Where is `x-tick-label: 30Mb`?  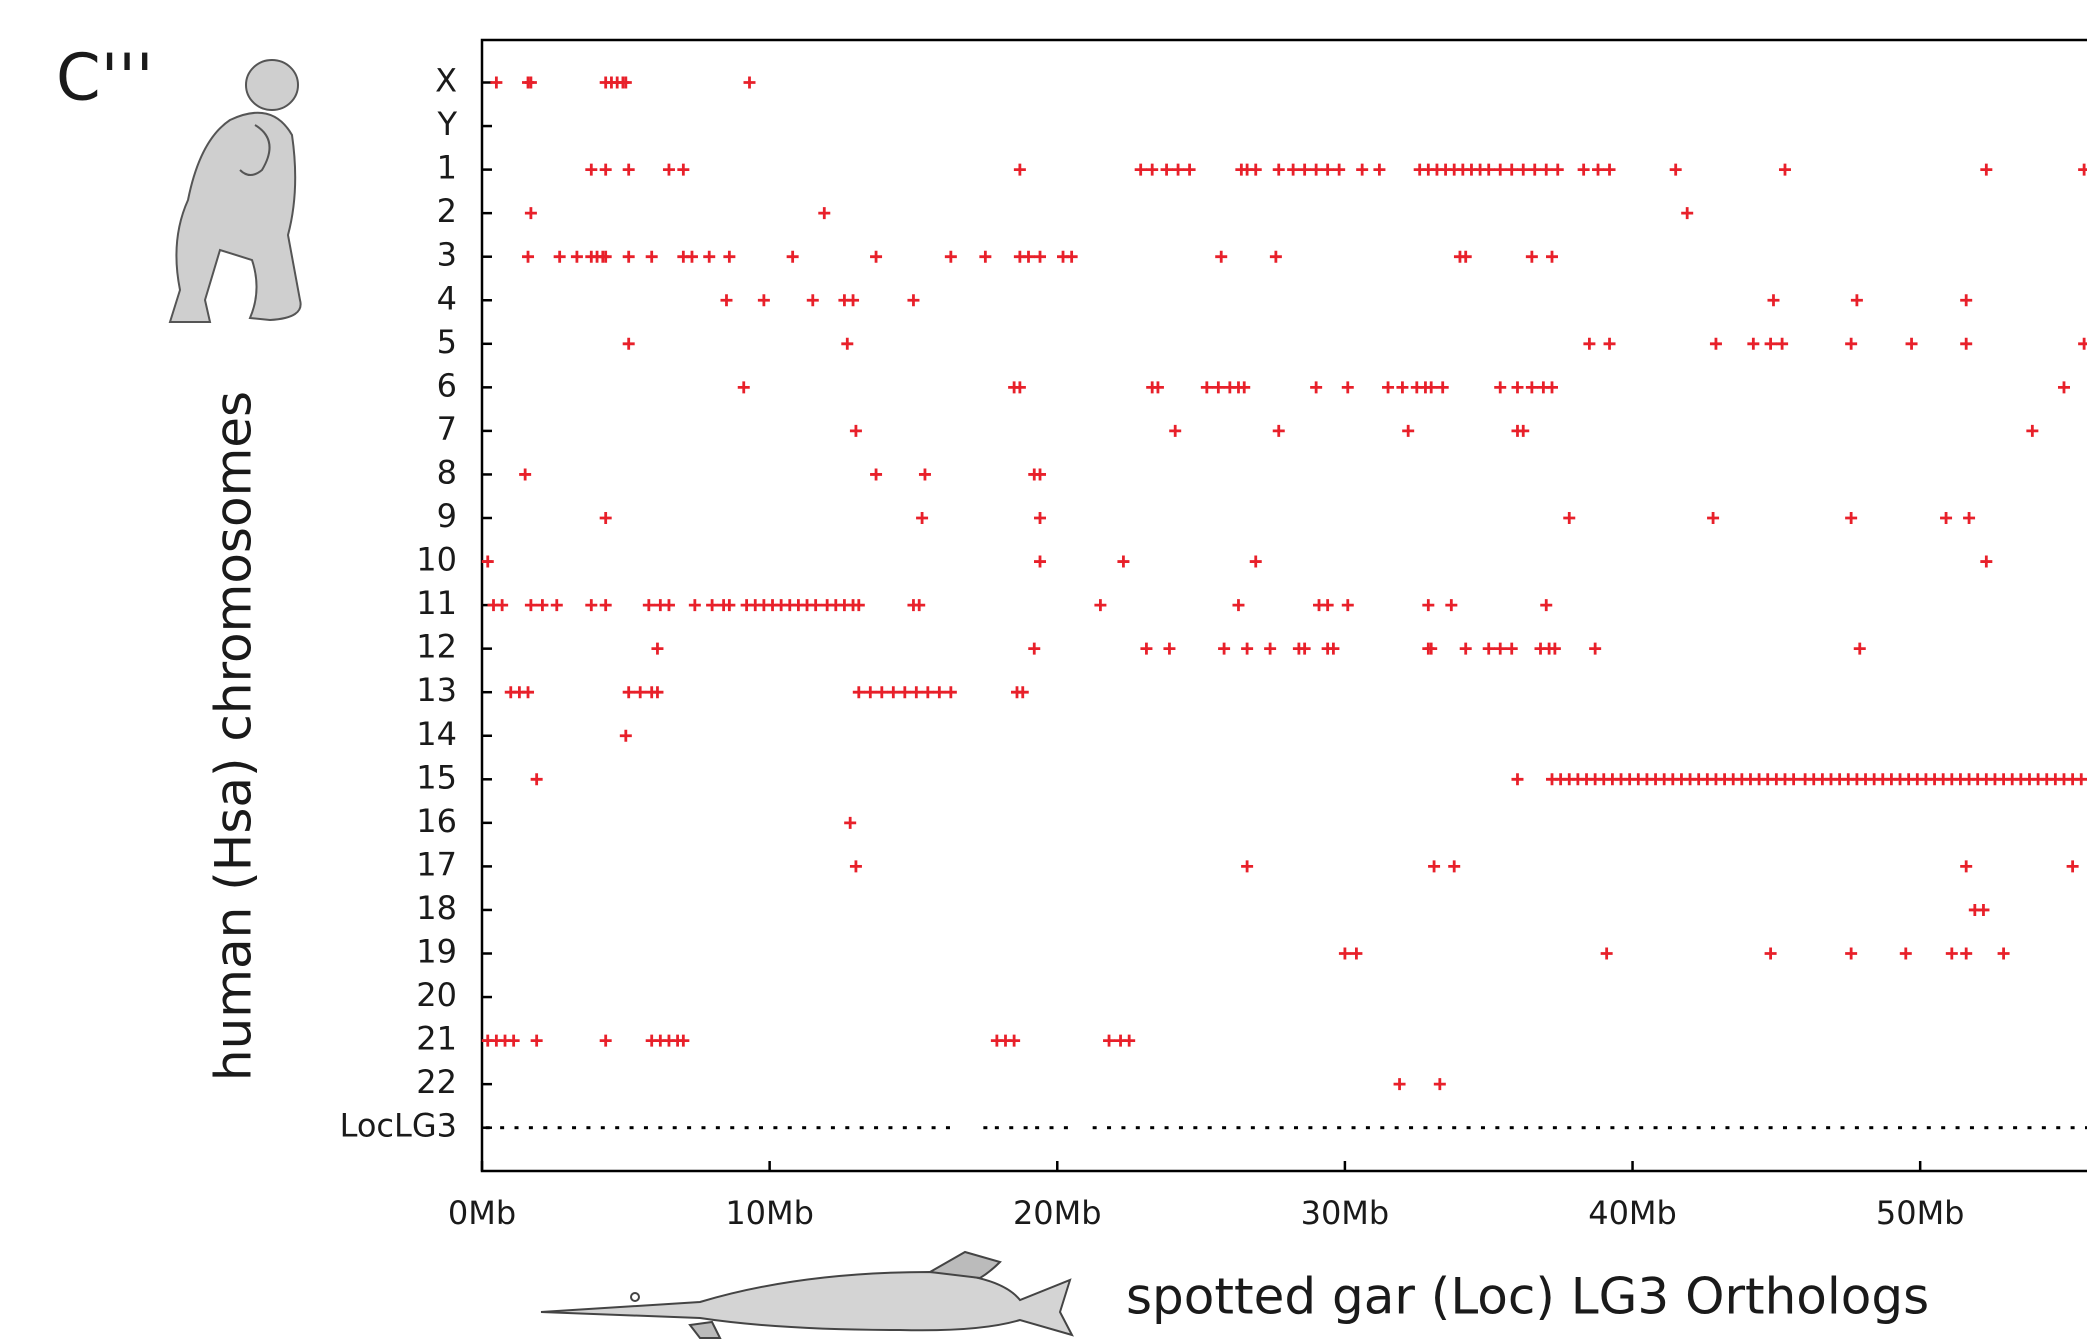
x-tick-label: 30Mb is located at coordinates (1345, 1213).